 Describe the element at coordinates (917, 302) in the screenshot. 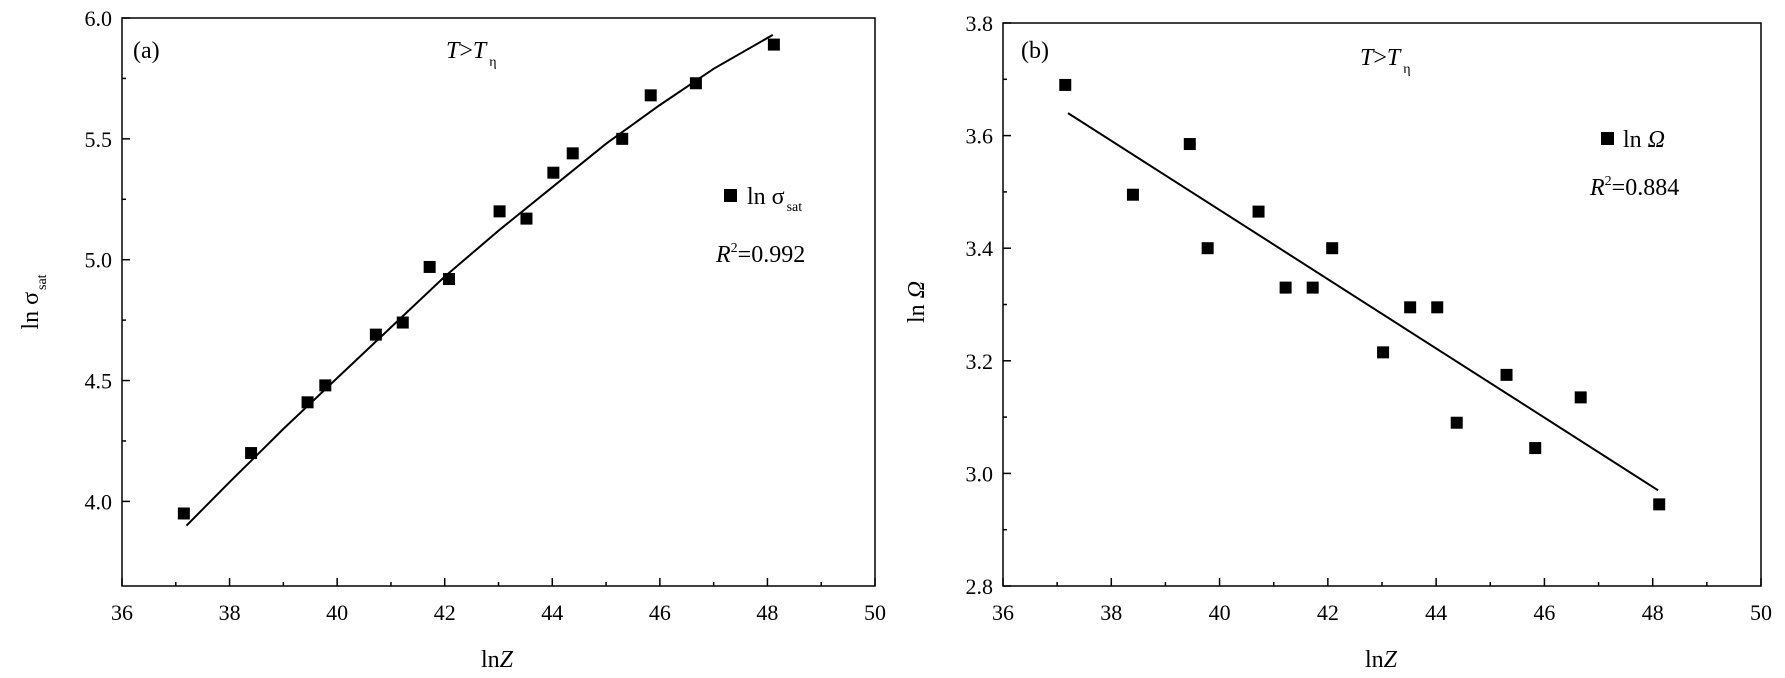

I see `y-axis-label-b: ln Ω` at that location.